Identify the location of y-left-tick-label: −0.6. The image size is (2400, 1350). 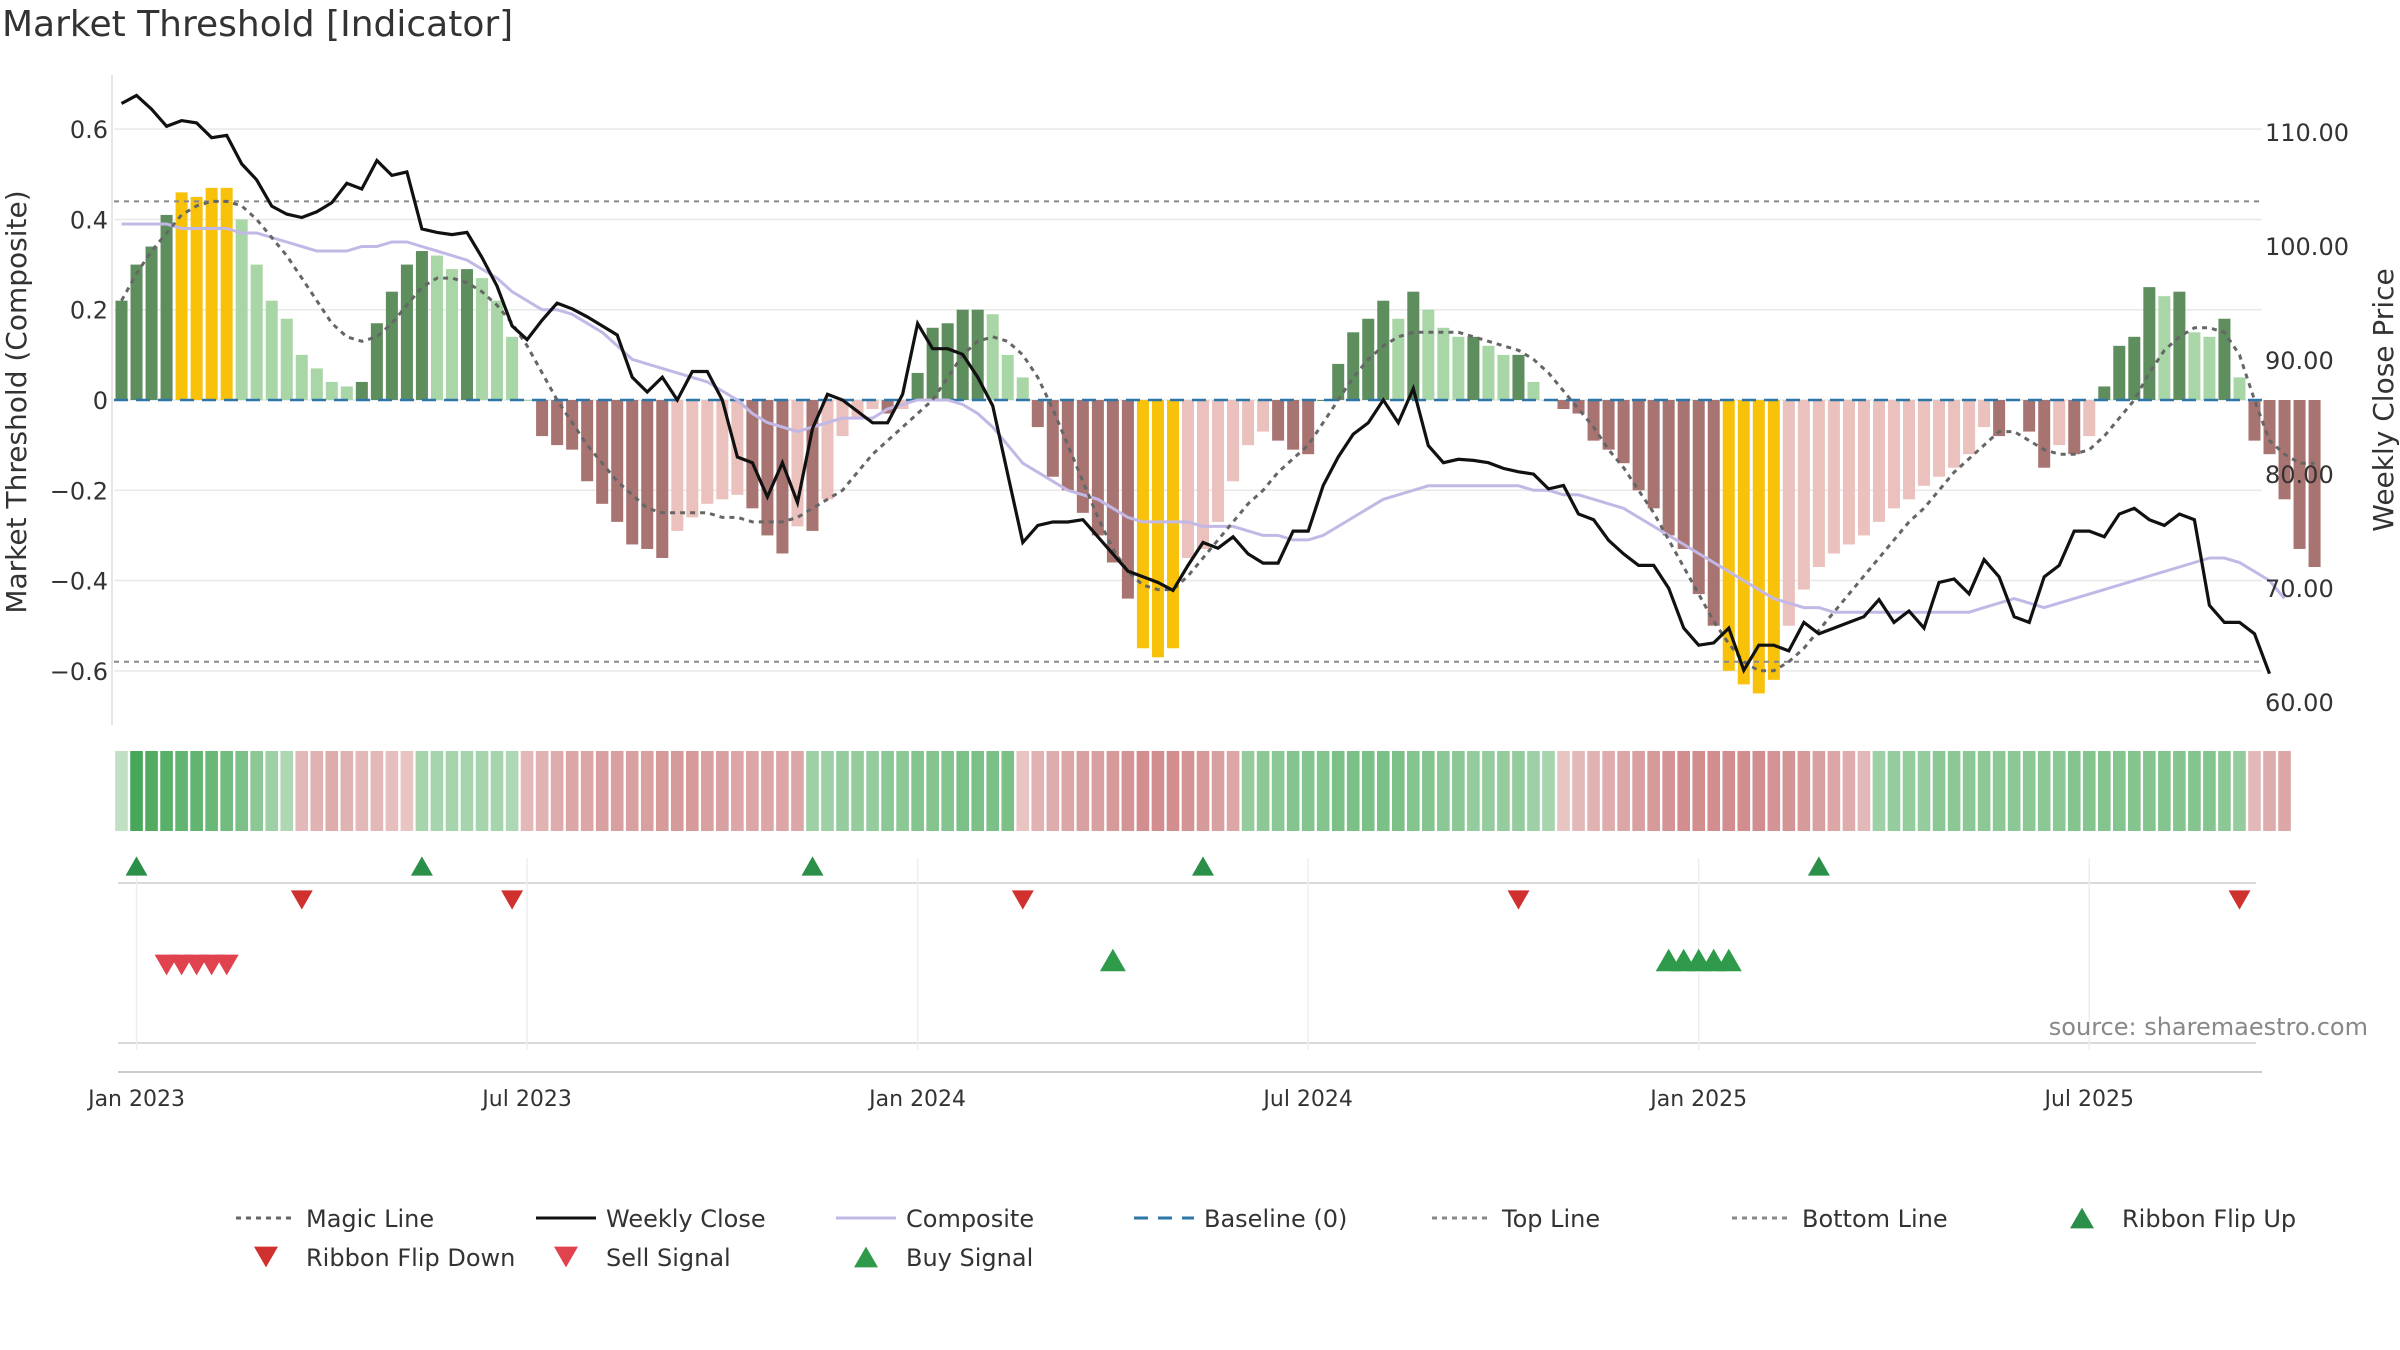
(79, 672).